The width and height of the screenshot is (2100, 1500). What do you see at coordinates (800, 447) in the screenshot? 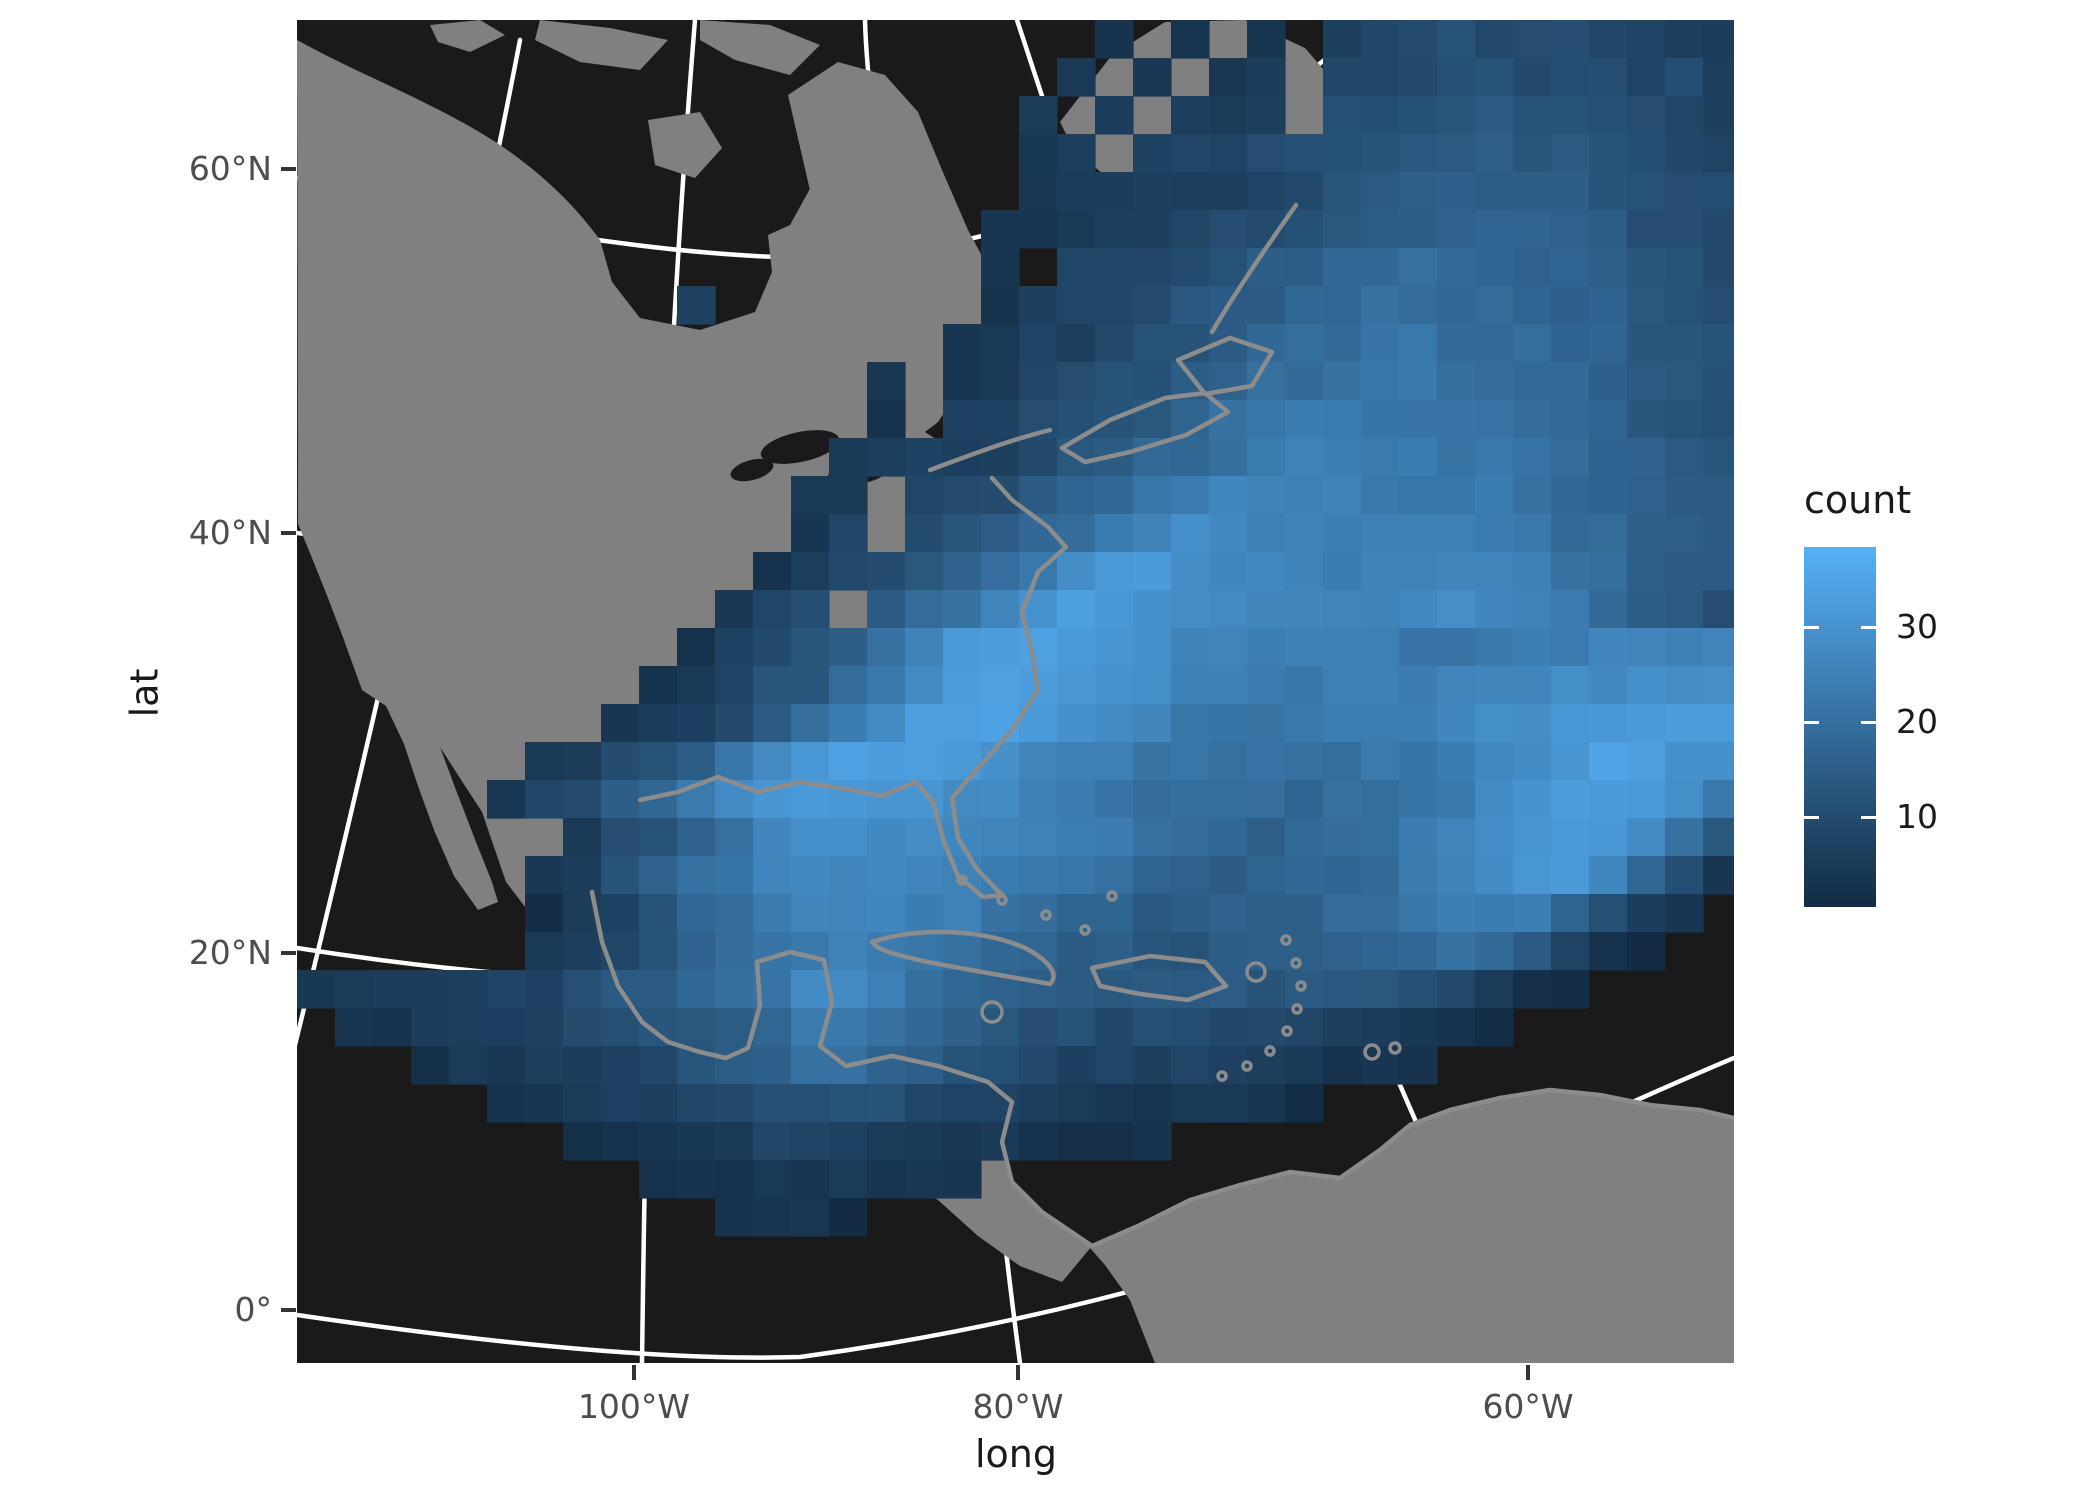
I see `lake` at bounding box center [800, 447].